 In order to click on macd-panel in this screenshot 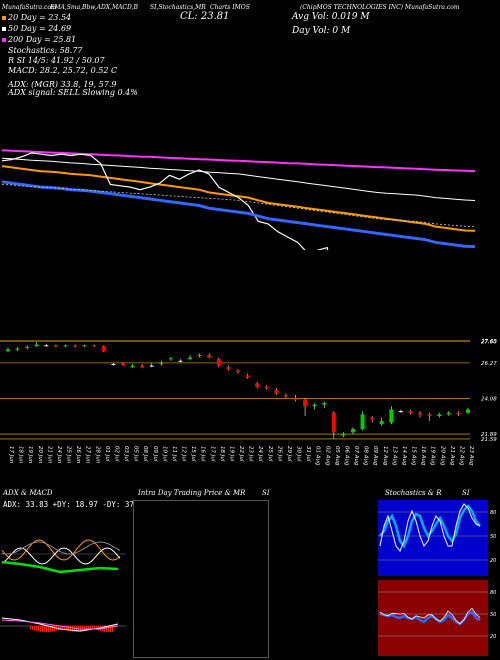, I will do `click(63, 629)`.